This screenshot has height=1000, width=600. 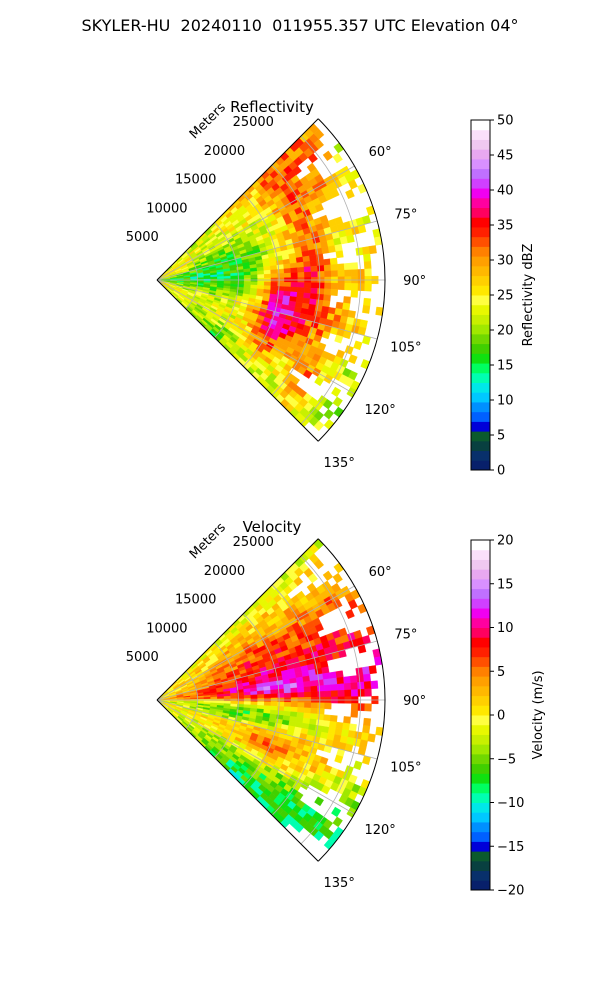 What do you see at coordinates (528, 295) in the screenshot?
I see `reflectivity-colorbar-label: Reflectivity dBZ` at bounding box center [528, 295].